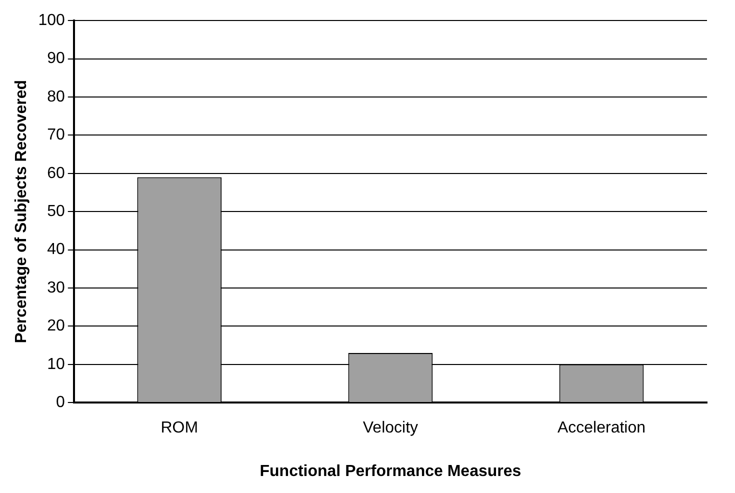  What do you see at coordinates (51, 21) in the screenshot?
I see `y-tick-label: 100` at bounding box center [51, 21].